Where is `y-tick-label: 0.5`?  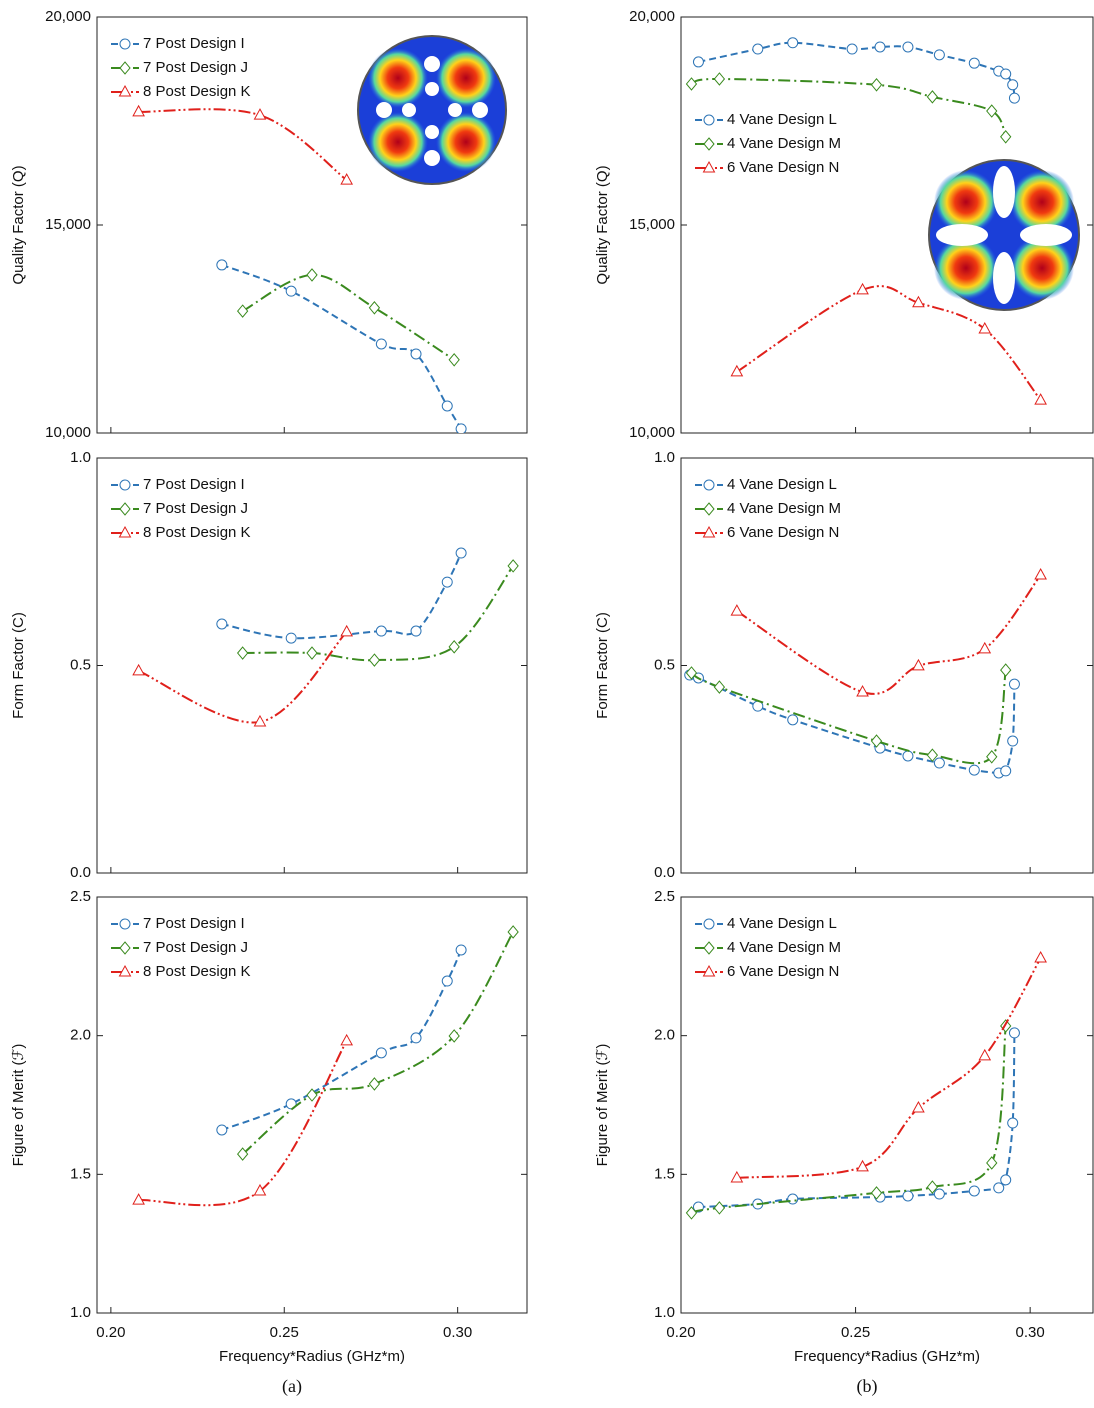 y-tick-label: 0.5 is located at coordinates (664, 664).